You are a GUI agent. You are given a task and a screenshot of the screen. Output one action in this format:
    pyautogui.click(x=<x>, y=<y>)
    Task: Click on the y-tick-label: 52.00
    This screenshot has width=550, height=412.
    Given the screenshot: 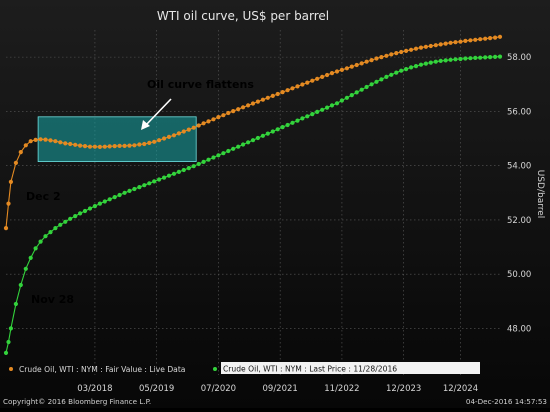 What is the action you would take?
    pyautogui.click(x=519, y=221)
    